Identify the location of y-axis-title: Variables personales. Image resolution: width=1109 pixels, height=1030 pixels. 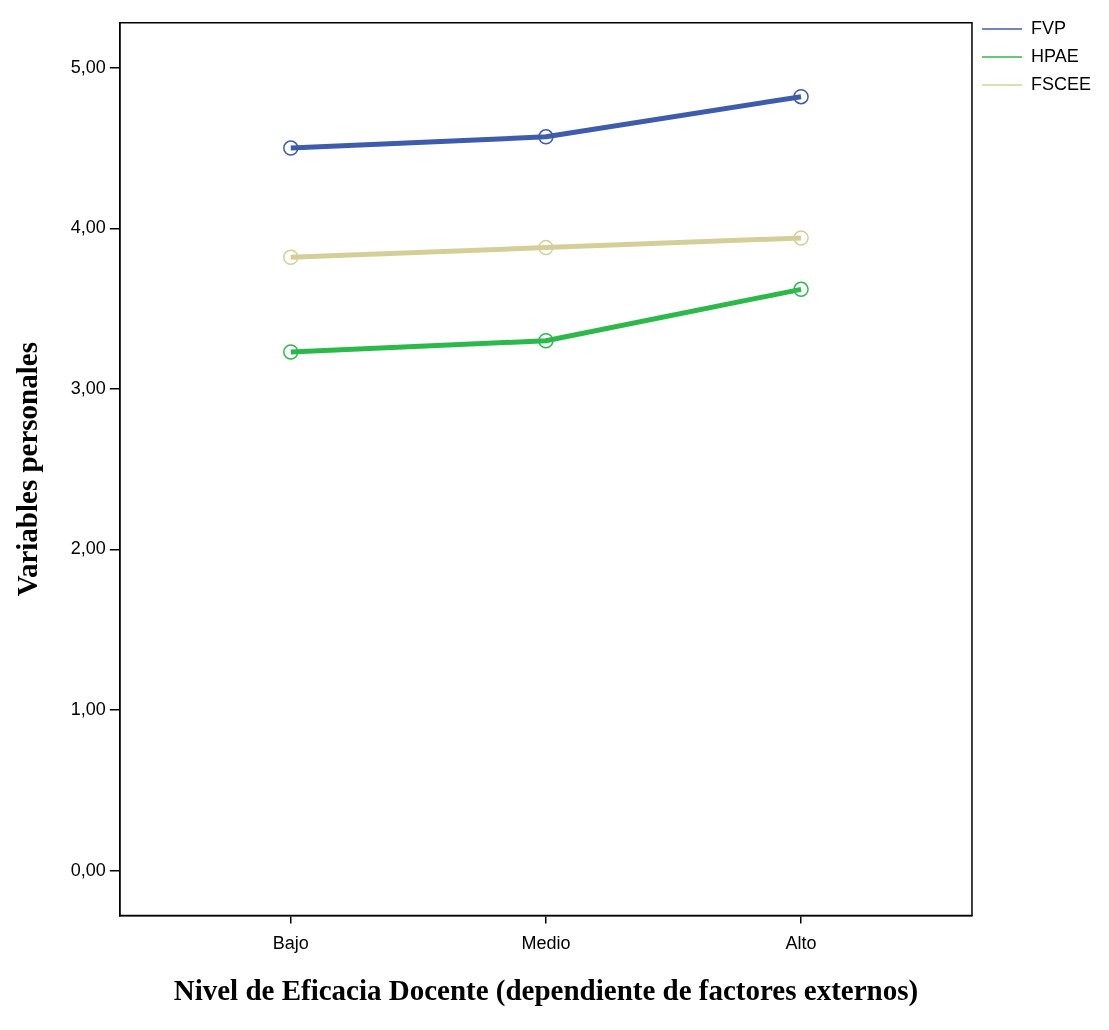
(26, 469).